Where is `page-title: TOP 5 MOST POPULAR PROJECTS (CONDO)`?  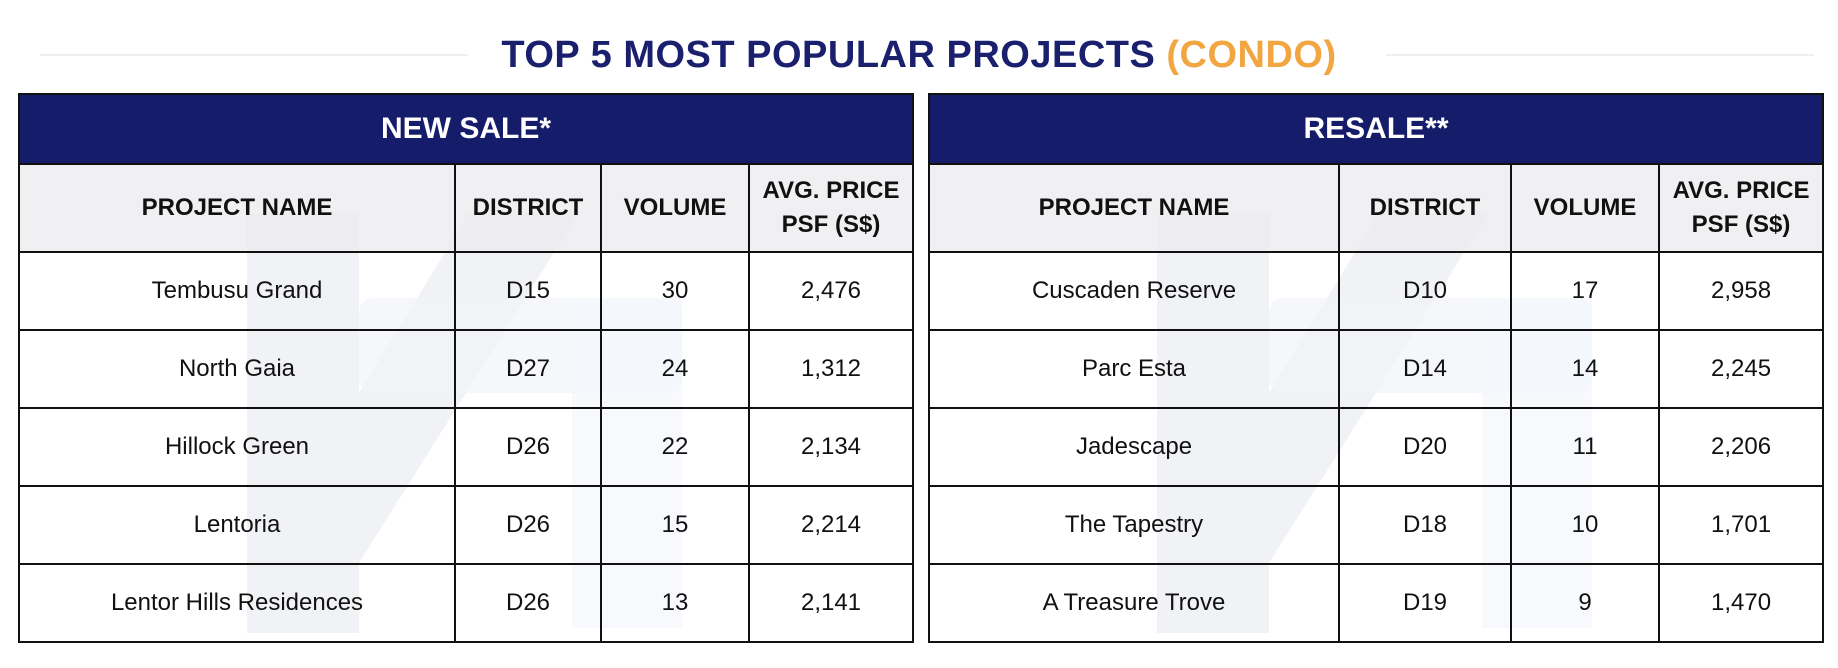
page-title: TOP 5 MOST POPULAR PROJECTS (CONDO) is located at coordinates (919, 55).